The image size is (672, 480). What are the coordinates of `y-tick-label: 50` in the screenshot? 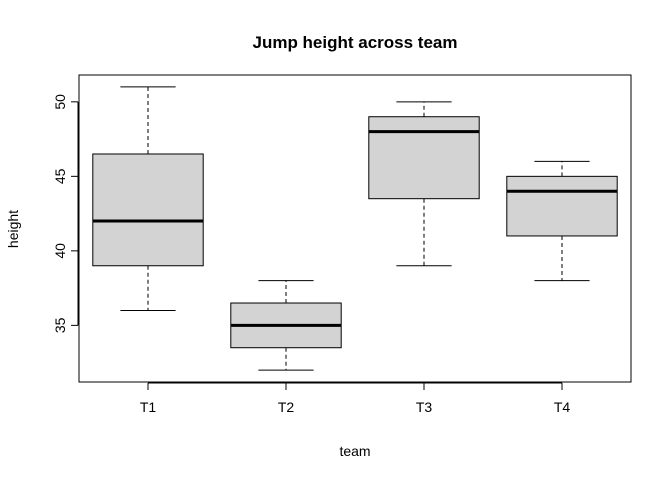 It's located at (60, 102).